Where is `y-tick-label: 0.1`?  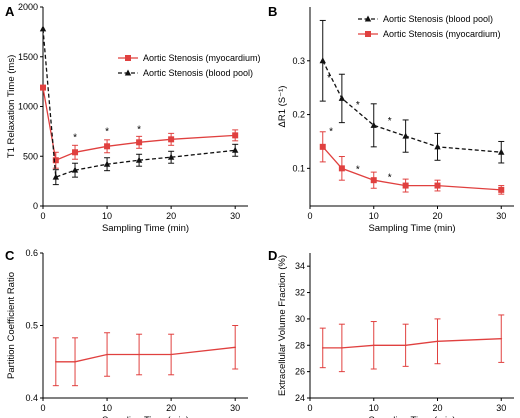
y-tick-label: 0.1 is located at coordinates (298, 168).